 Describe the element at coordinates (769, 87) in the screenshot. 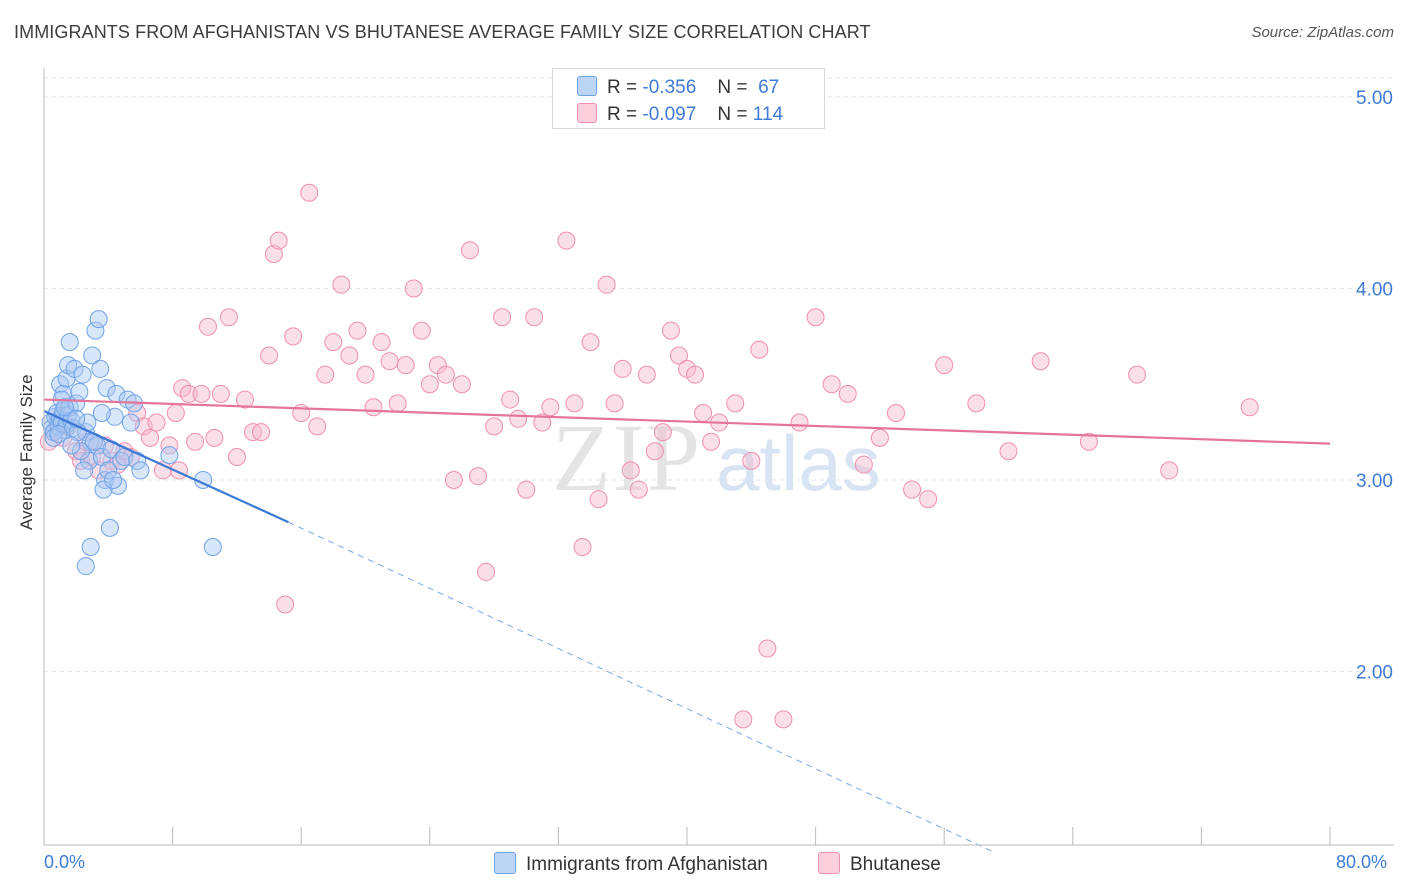

I see `legend-n-value: 67` at that location.